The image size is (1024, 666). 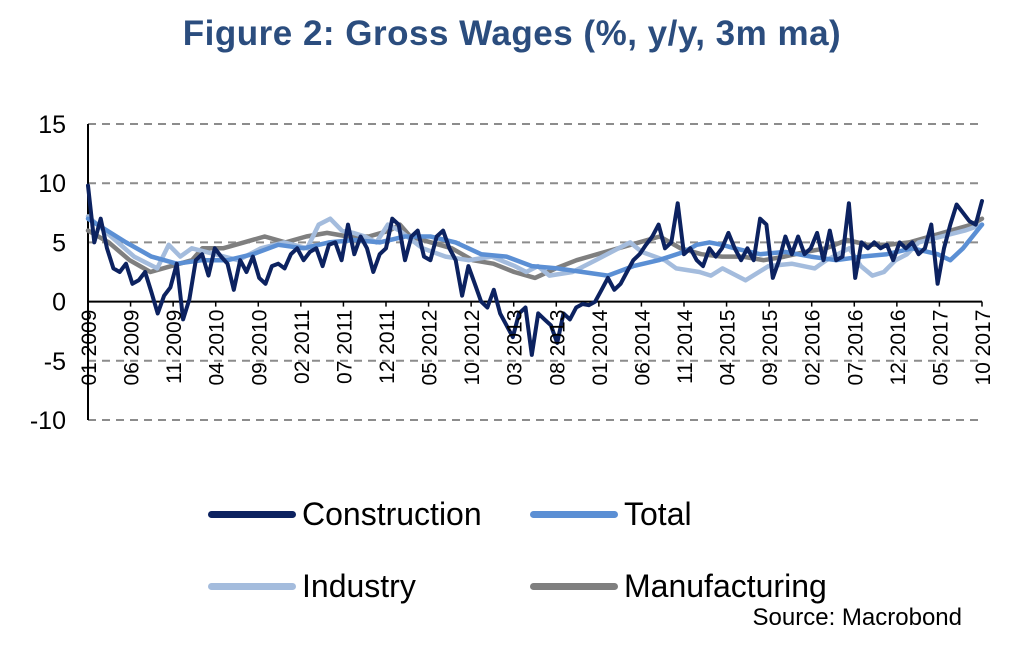 I want to click on x-tick-label: 03 2013, so click(x=515, y=348).